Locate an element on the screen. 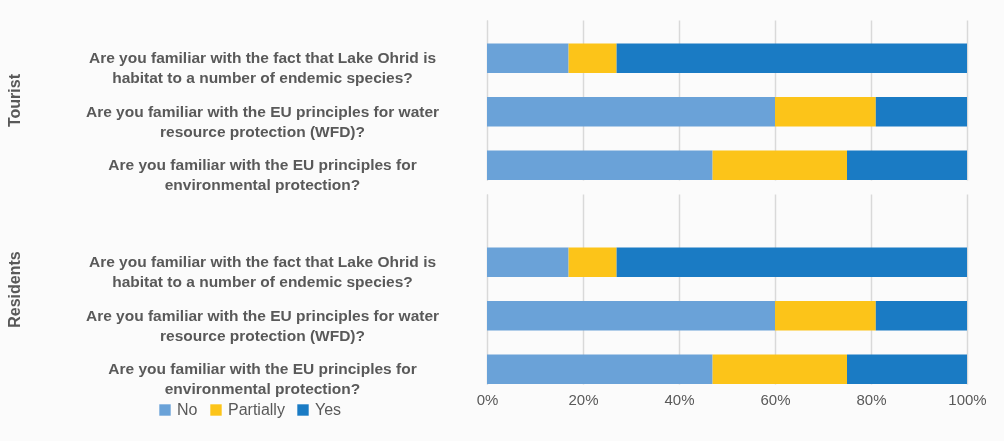  y-axis-title: Tourist is located at coordinates (14, 100).